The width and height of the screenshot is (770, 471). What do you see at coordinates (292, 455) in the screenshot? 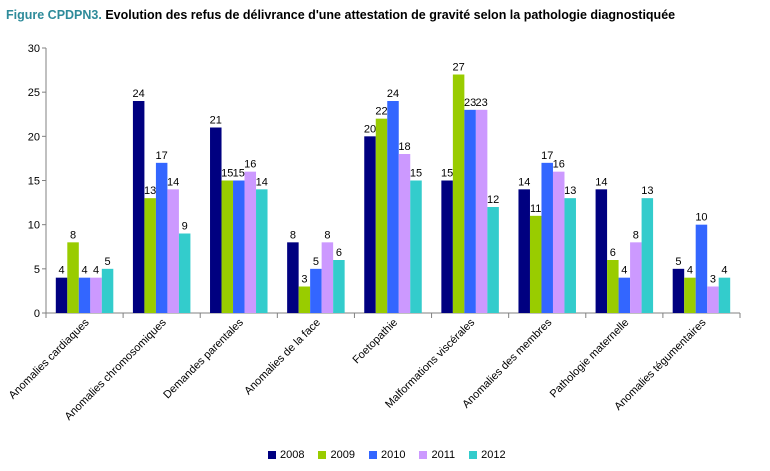
I see `legend-label: 2008` at bounding box center [292, 455].